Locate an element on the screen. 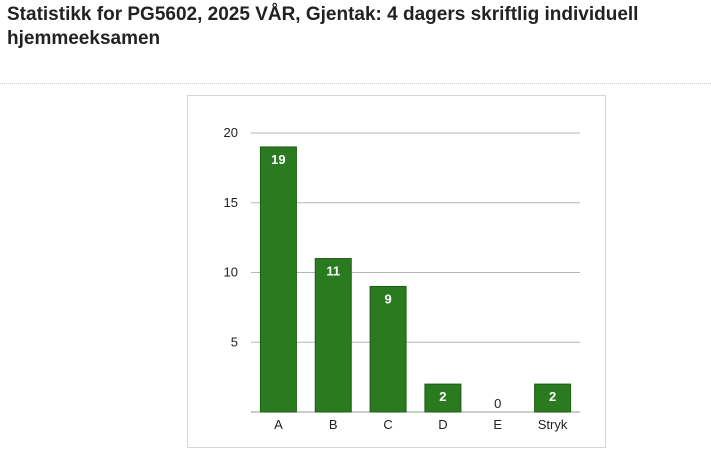 Image resolution: width=711 pixels, height=453 pixels. y-tick-label: 5 is located at coordinates (234, 341).